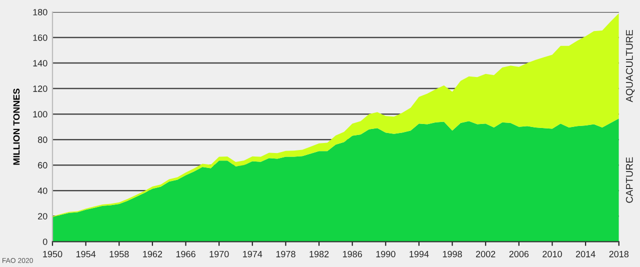 The height and width of the screenshot is (267, 640). I want to click on x-tick-label: 1954, so click(86, 254).